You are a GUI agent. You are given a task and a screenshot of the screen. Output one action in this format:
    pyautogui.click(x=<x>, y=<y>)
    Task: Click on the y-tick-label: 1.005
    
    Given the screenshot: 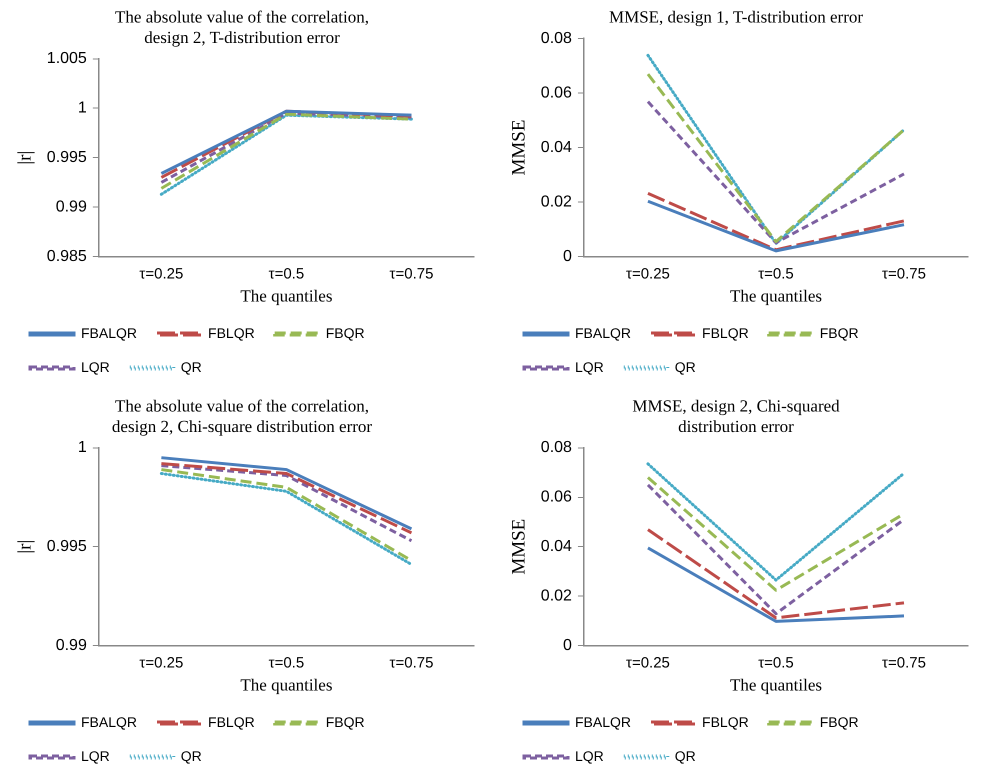 What is the action you would take?
    pyautogui.click(x=66, y=59)
    